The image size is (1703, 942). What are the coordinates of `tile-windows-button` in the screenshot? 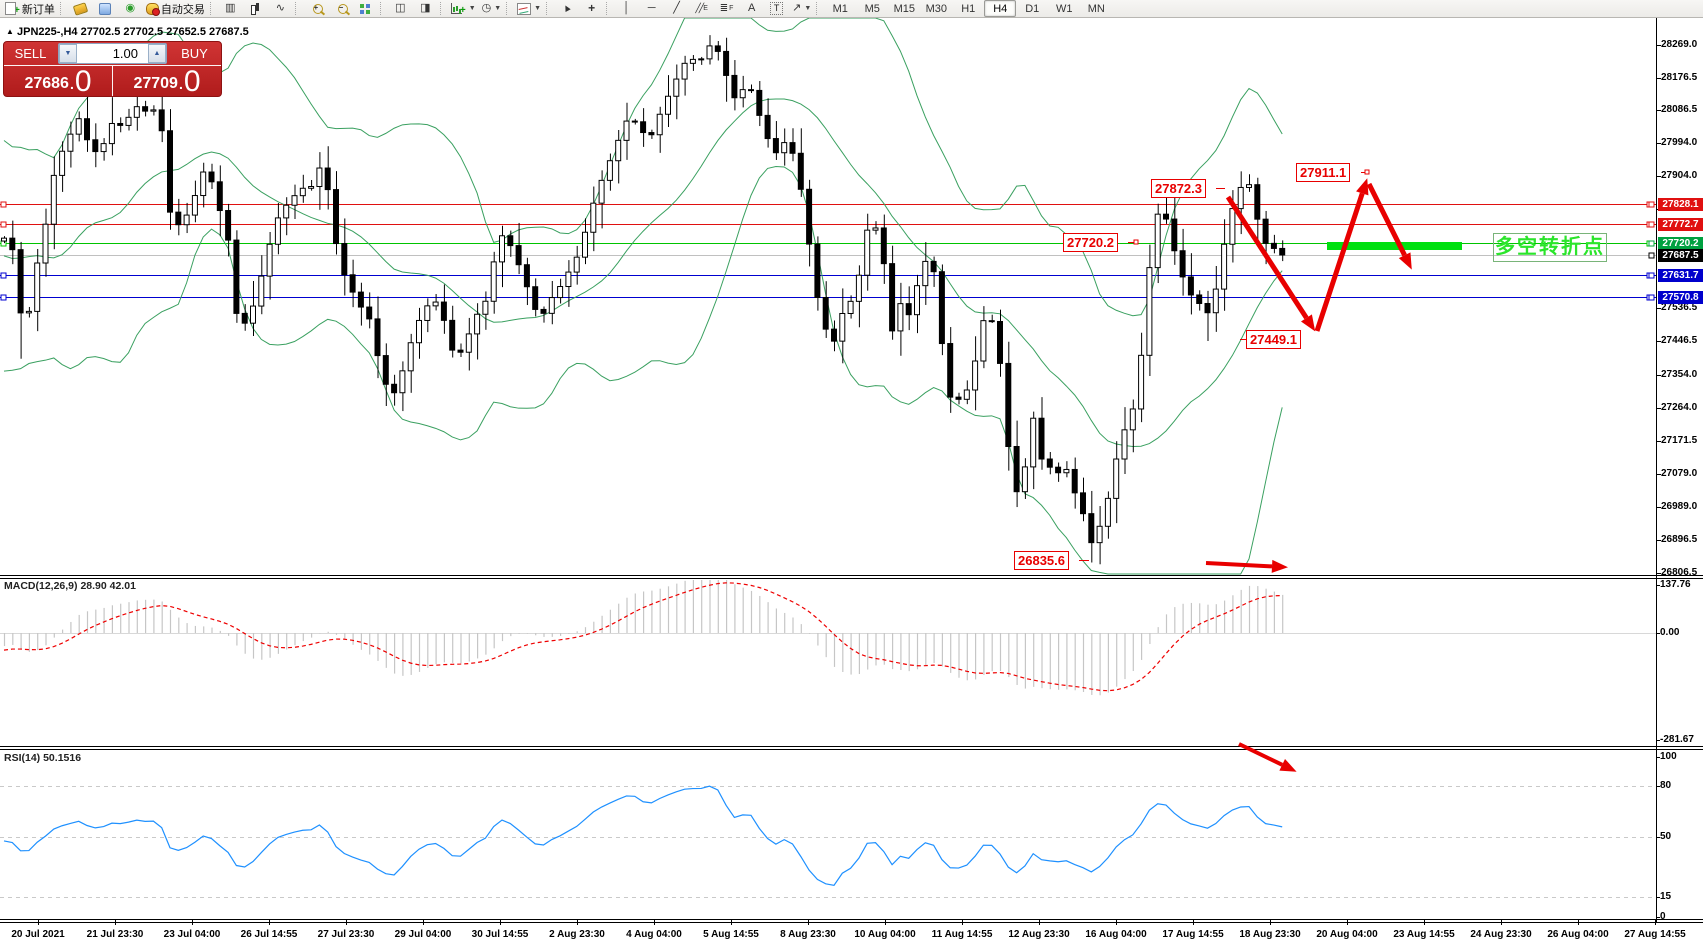 It's located at (365, 8).